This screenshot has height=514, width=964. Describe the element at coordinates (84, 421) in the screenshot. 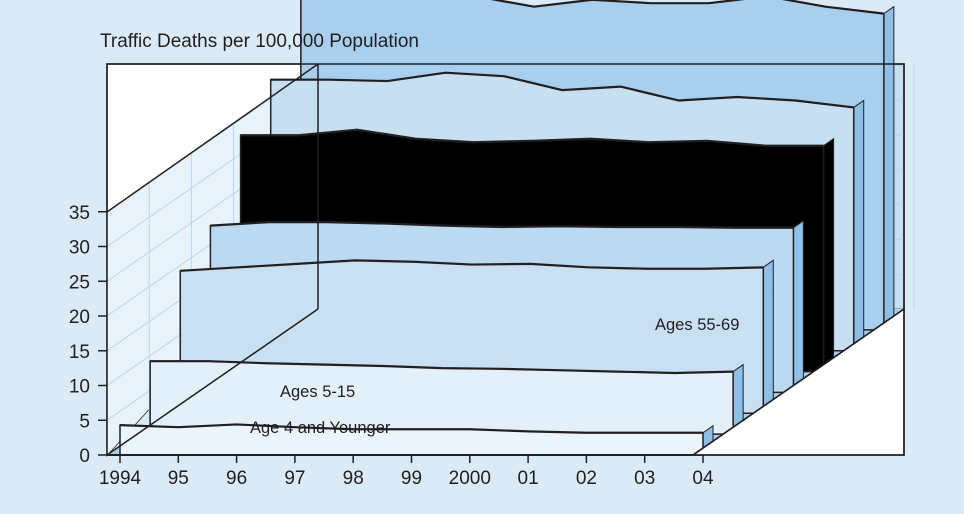

I see `y-tick-label: 5` at that location.